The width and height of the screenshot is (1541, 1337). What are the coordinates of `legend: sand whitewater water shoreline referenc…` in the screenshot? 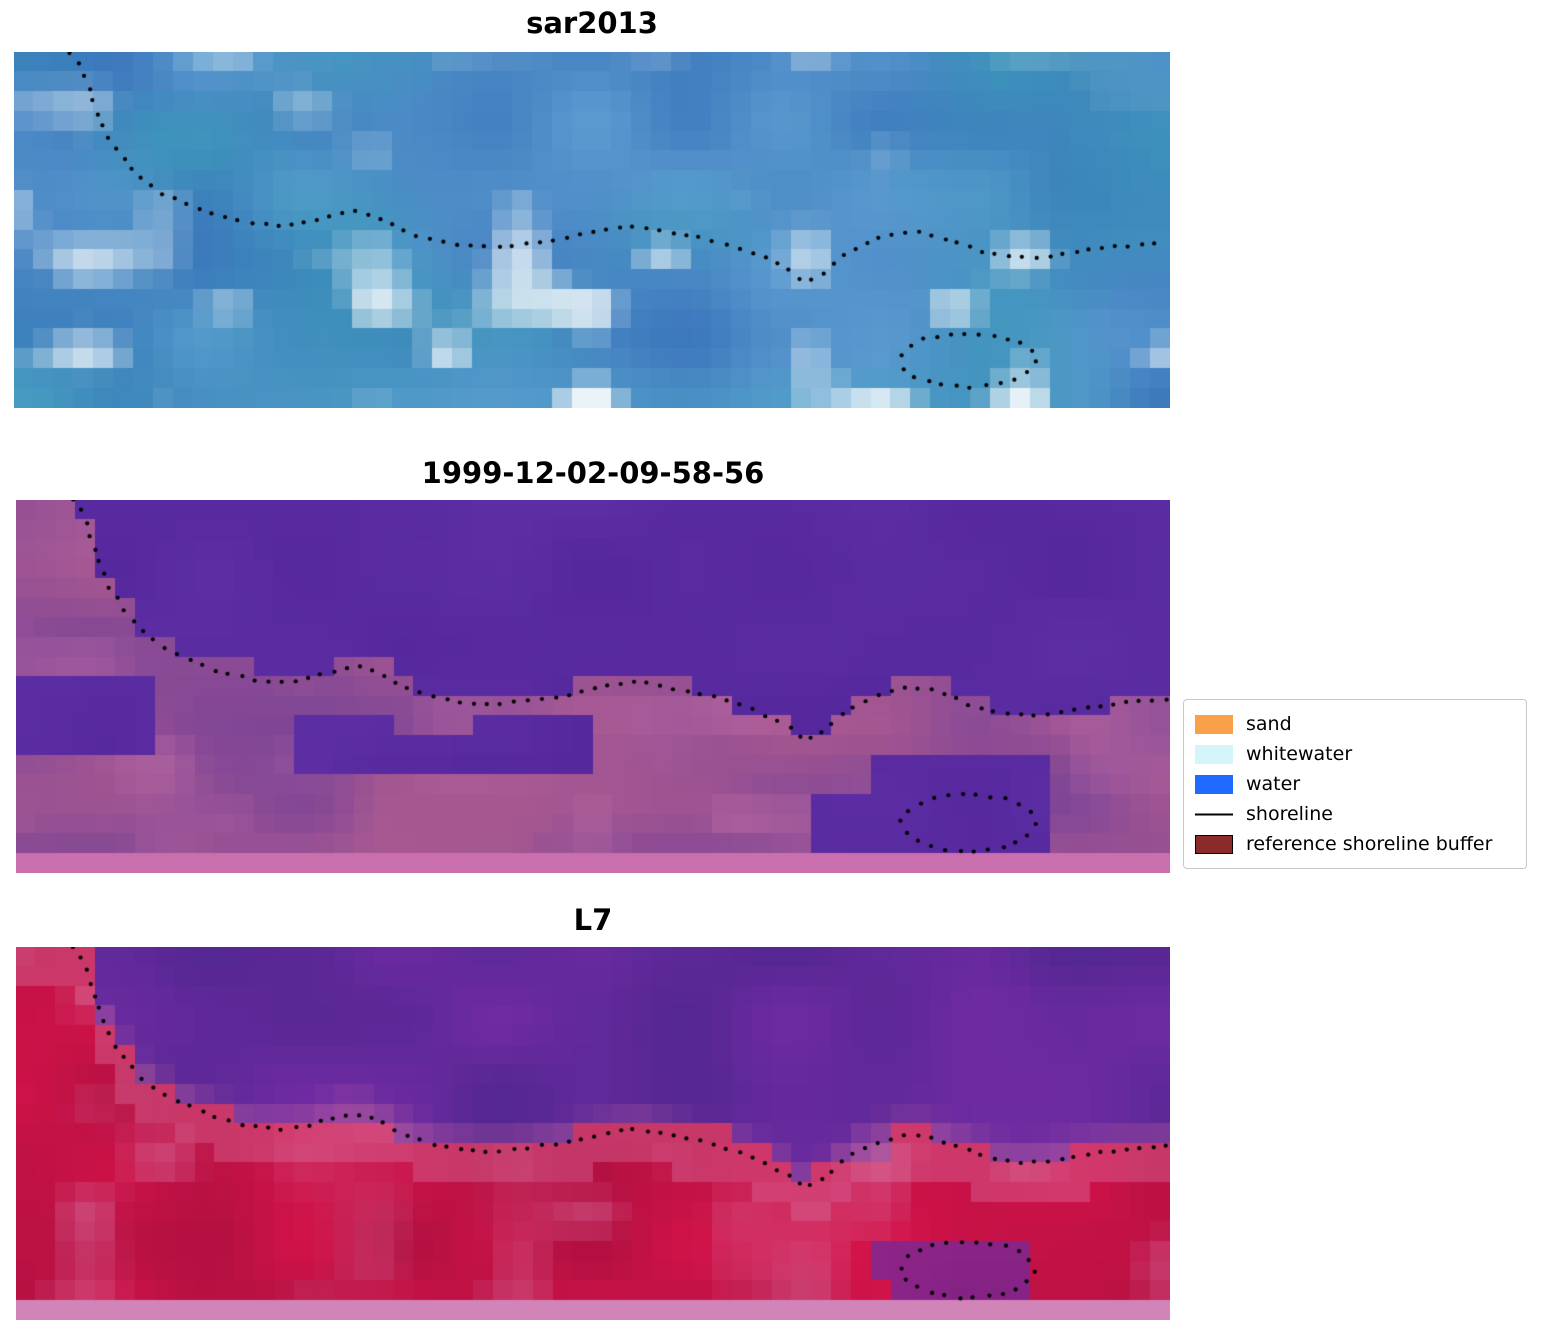 It's located at (1355, 784).